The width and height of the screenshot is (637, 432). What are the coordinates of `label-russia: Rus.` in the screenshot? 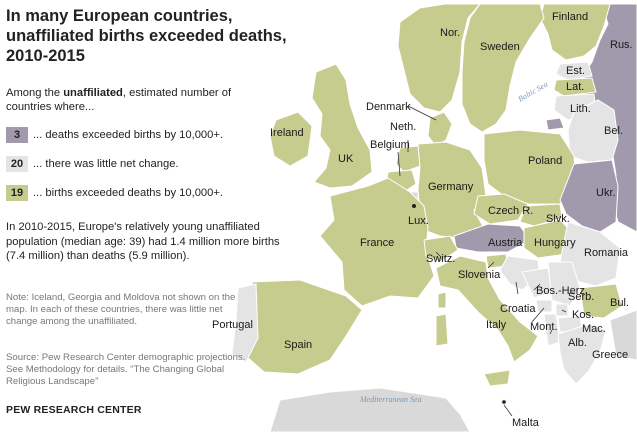 It's located at (621, 45).